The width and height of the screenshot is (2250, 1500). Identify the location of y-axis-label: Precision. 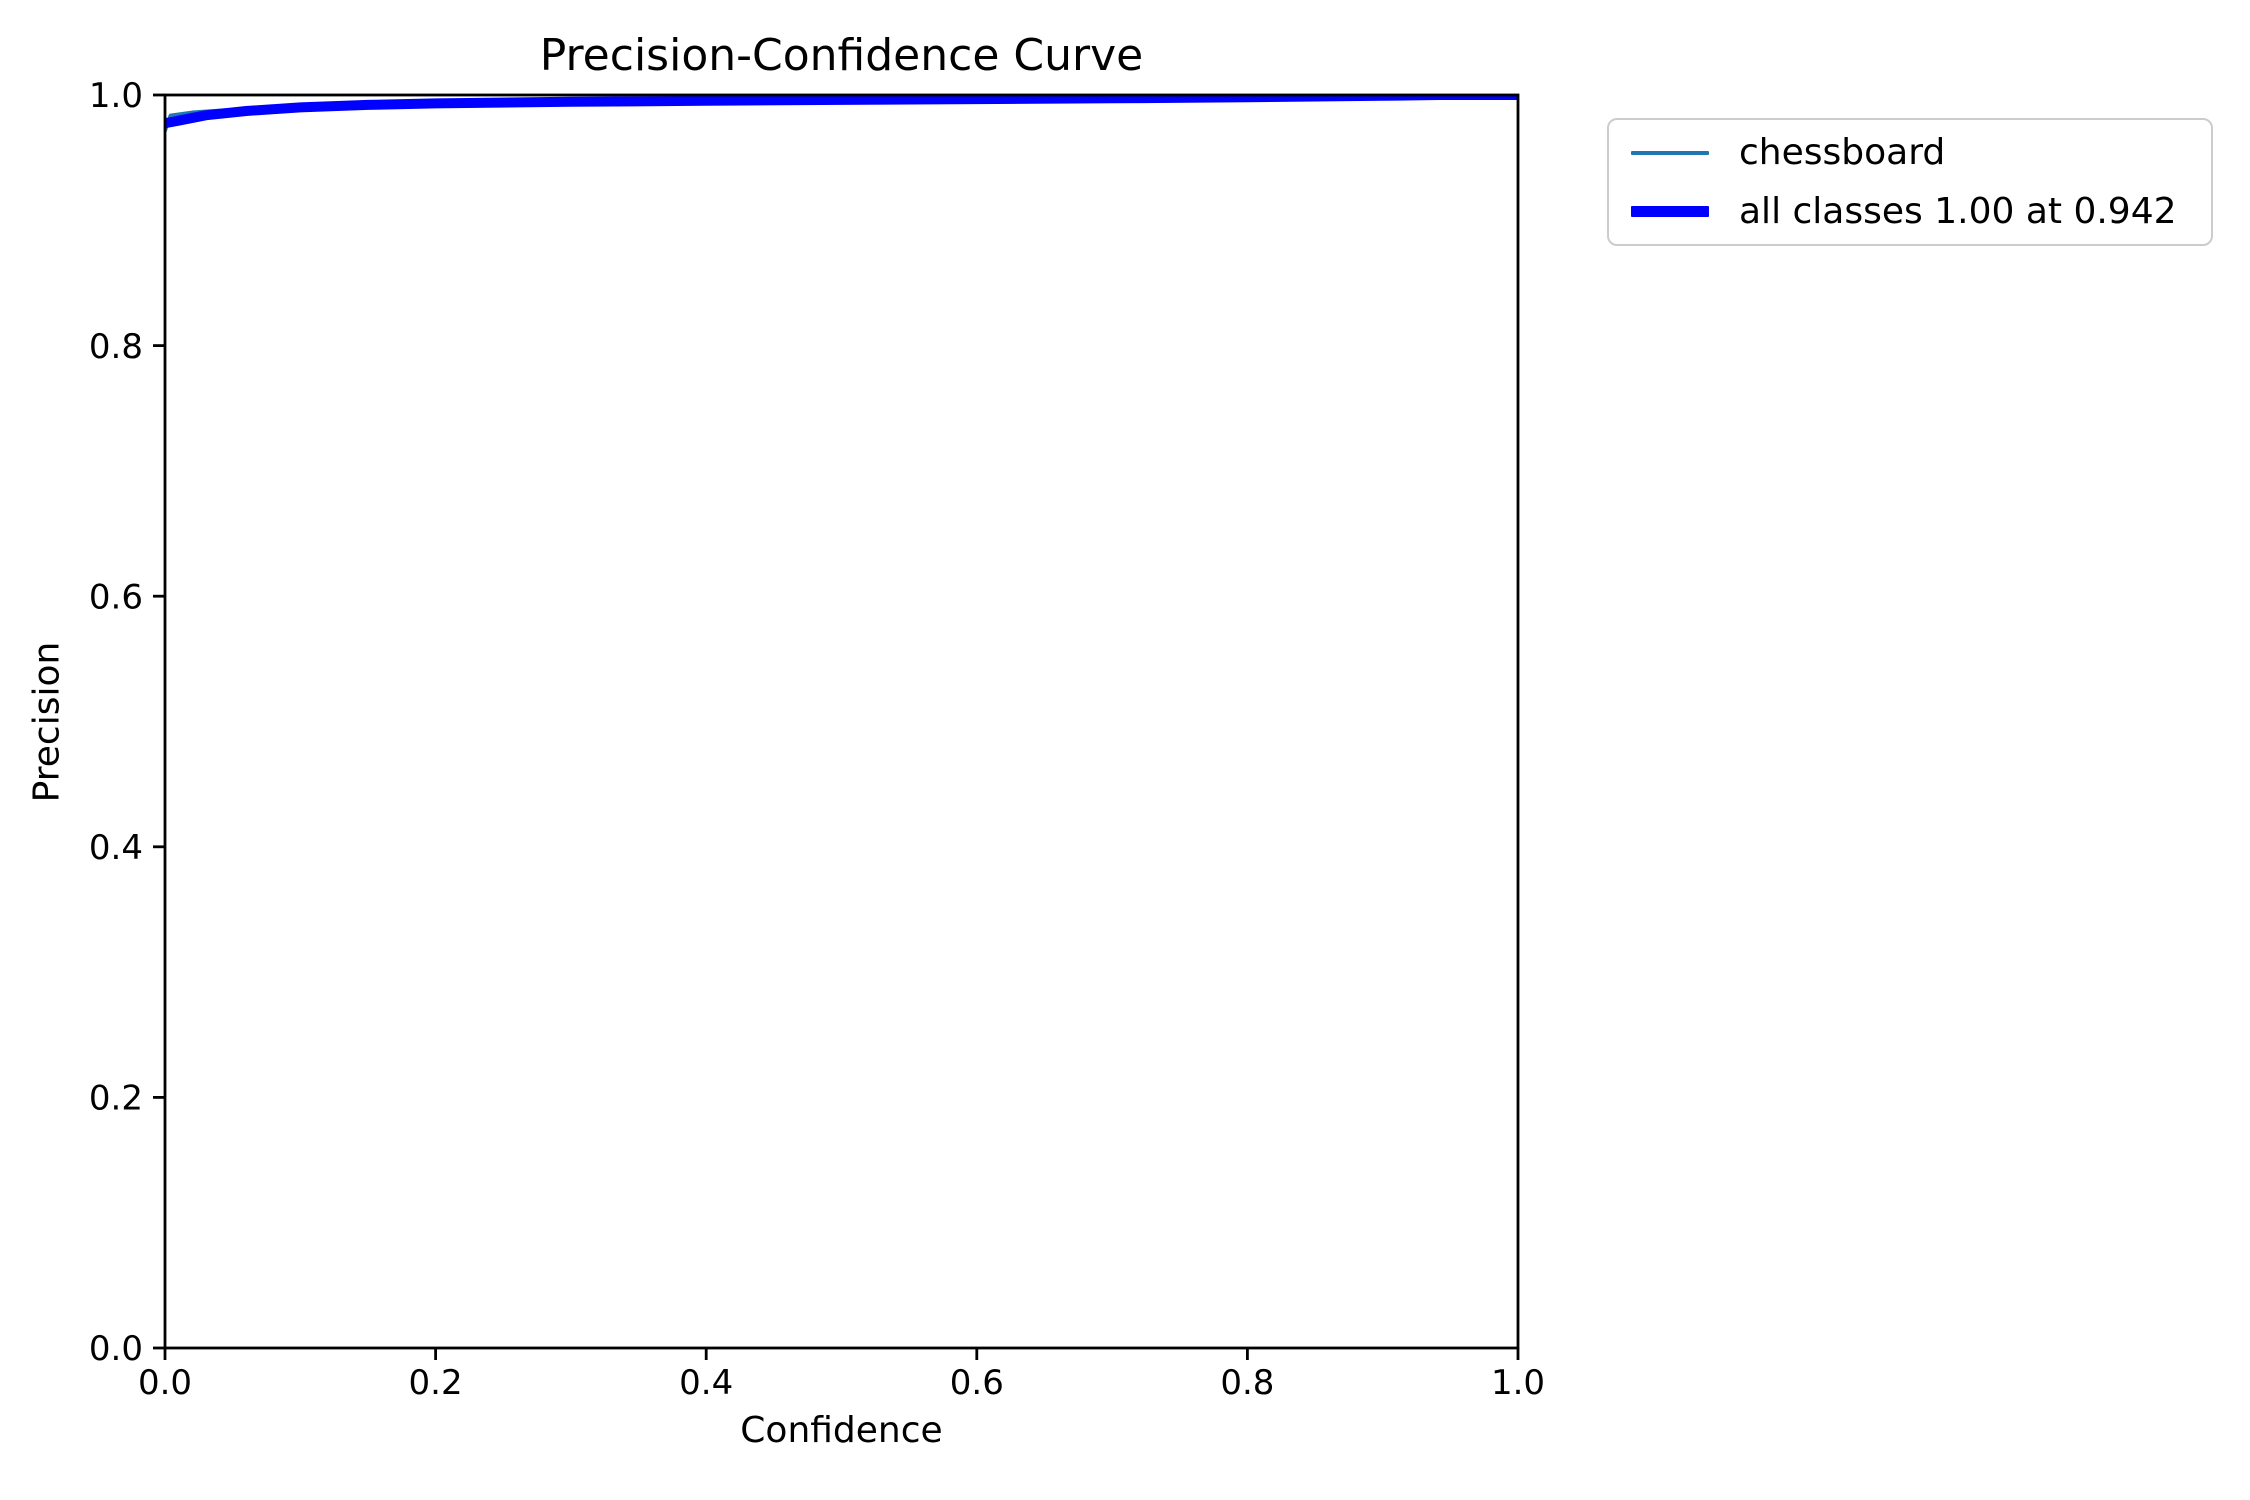
(47, 722).